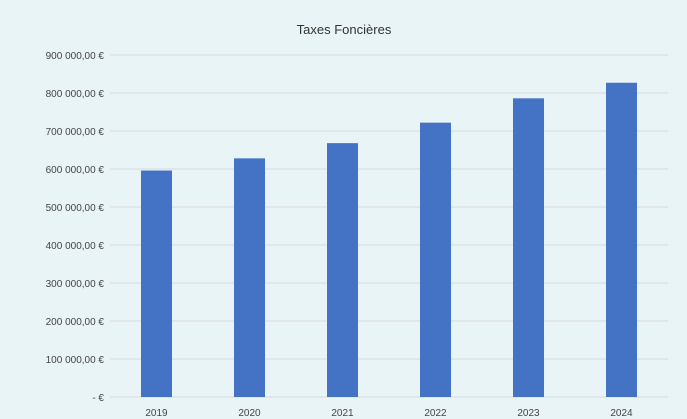 This screenshot has height=419, width=687. Describe the element at coordinates (75, 208) in the screenshot. I see `y-tick-label: 500 000,00 €` at that location.